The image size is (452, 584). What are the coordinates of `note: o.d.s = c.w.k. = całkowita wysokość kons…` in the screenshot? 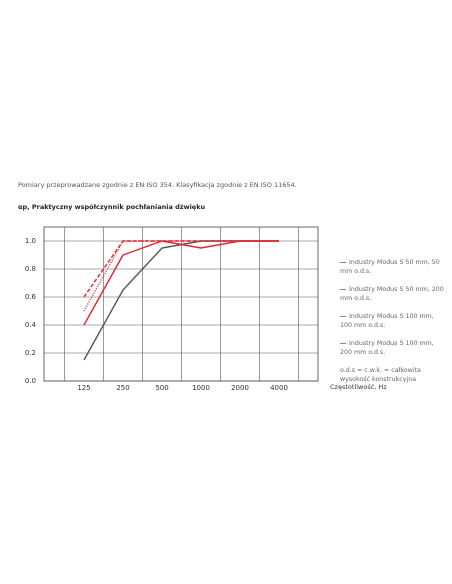 It's located at (380, 375).